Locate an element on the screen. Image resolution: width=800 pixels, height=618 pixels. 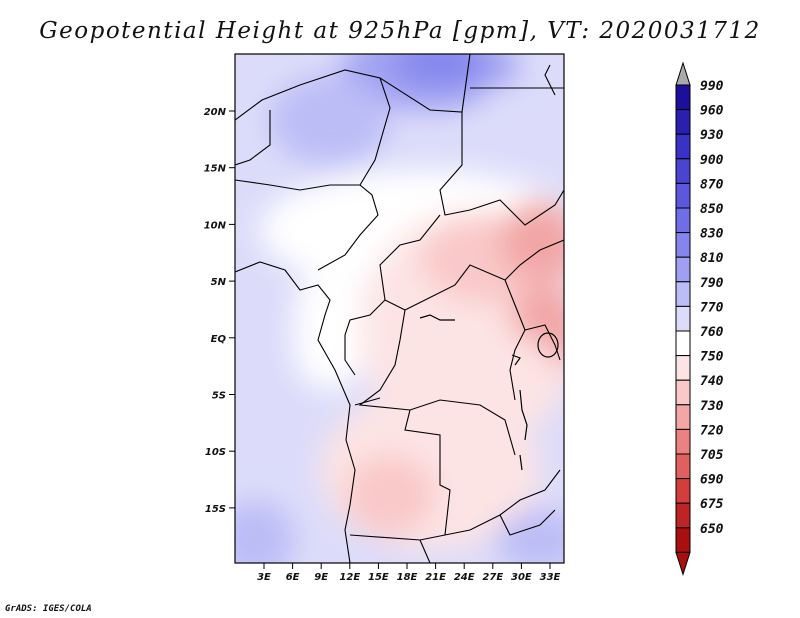
colorbar-level-label: 690 is located at coordinates (712, 480).